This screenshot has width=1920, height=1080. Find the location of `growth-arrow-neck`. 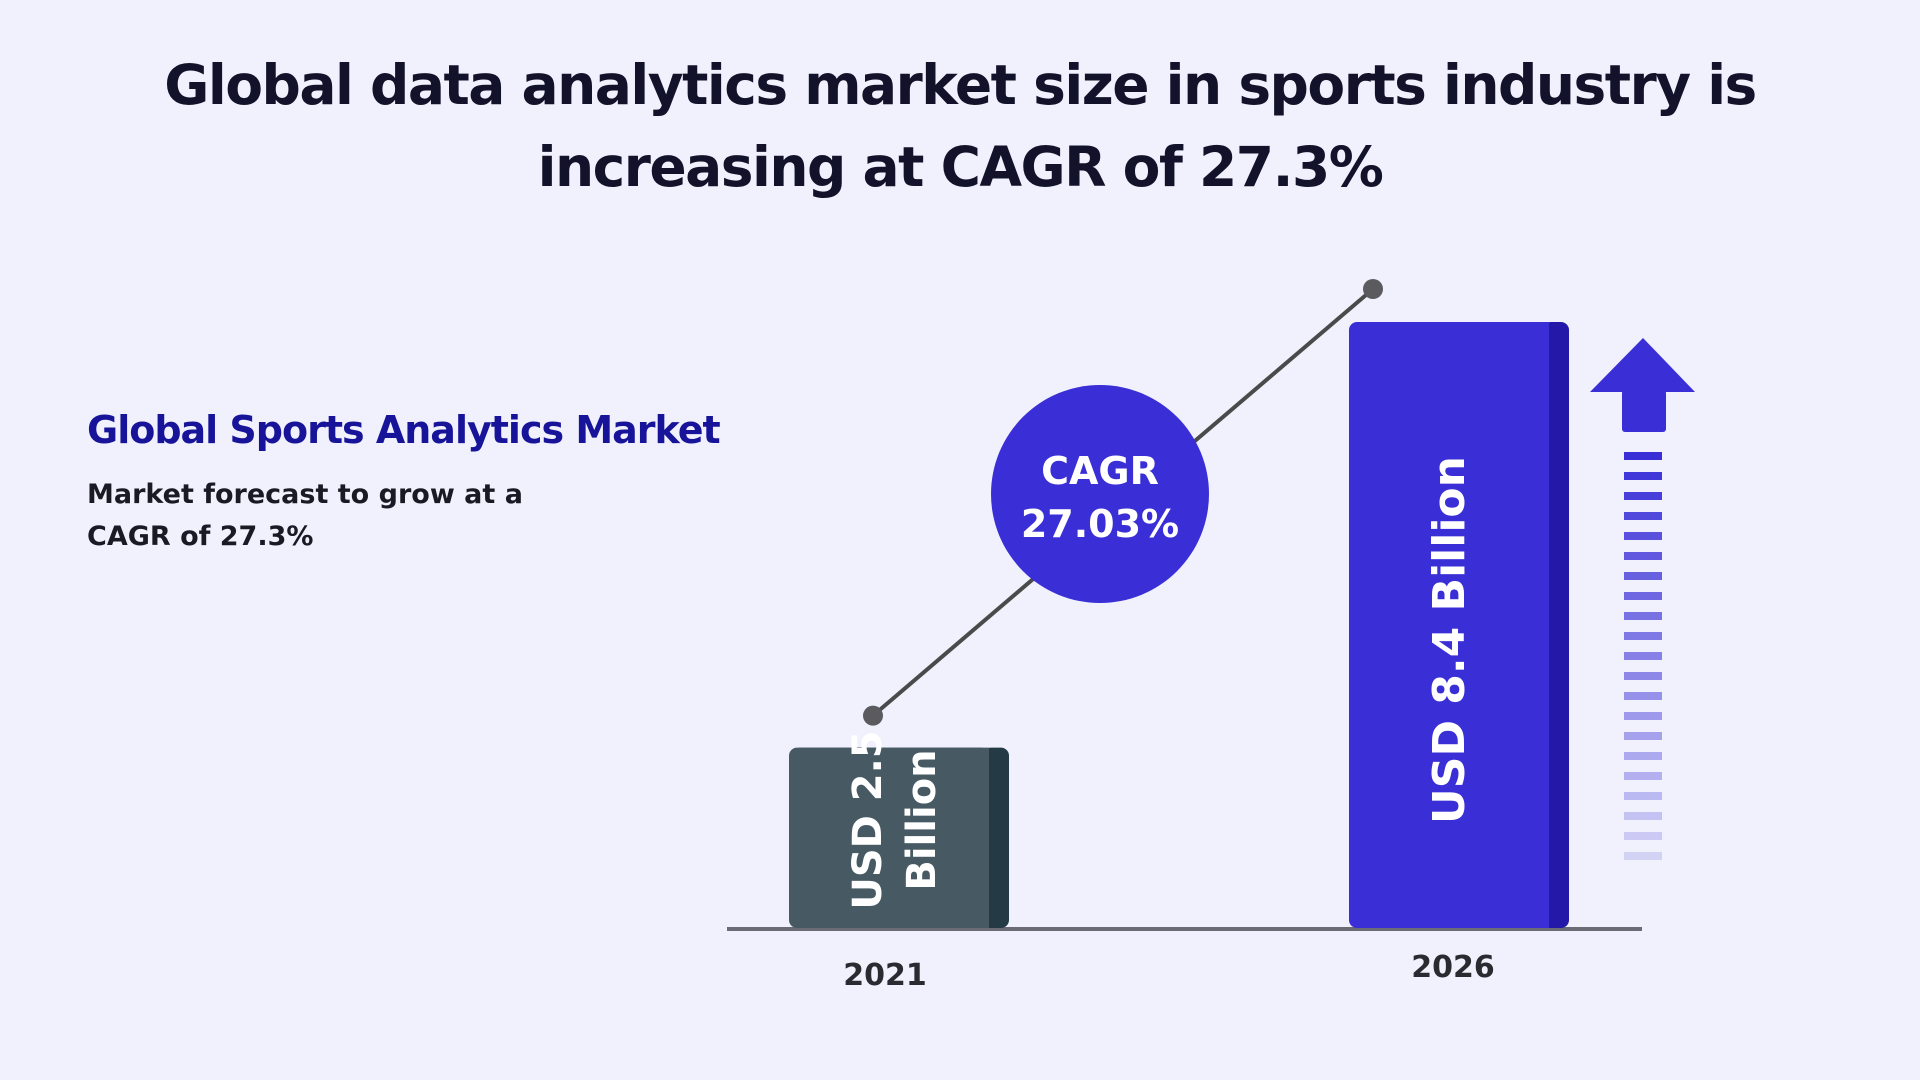

growth-arrow-neck is located at coordinates (1644, 411).